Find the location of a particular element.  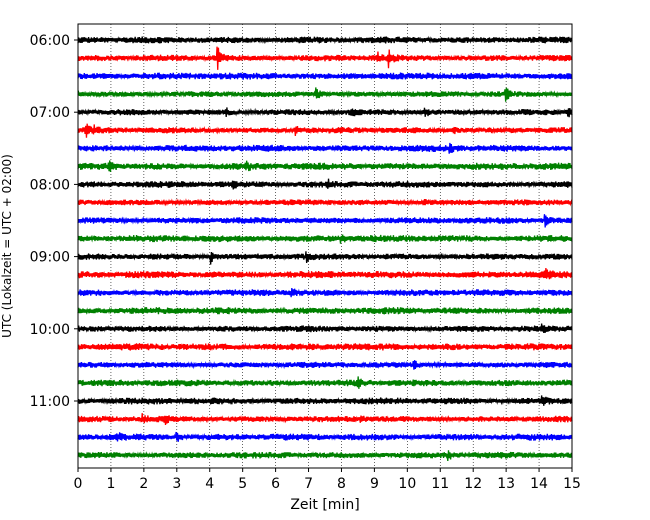

x-axis-ticks: 0 1 2 3 4 5 6 7 8 9 10 11 12 13 14 15 is located at coordinates (327, 480).